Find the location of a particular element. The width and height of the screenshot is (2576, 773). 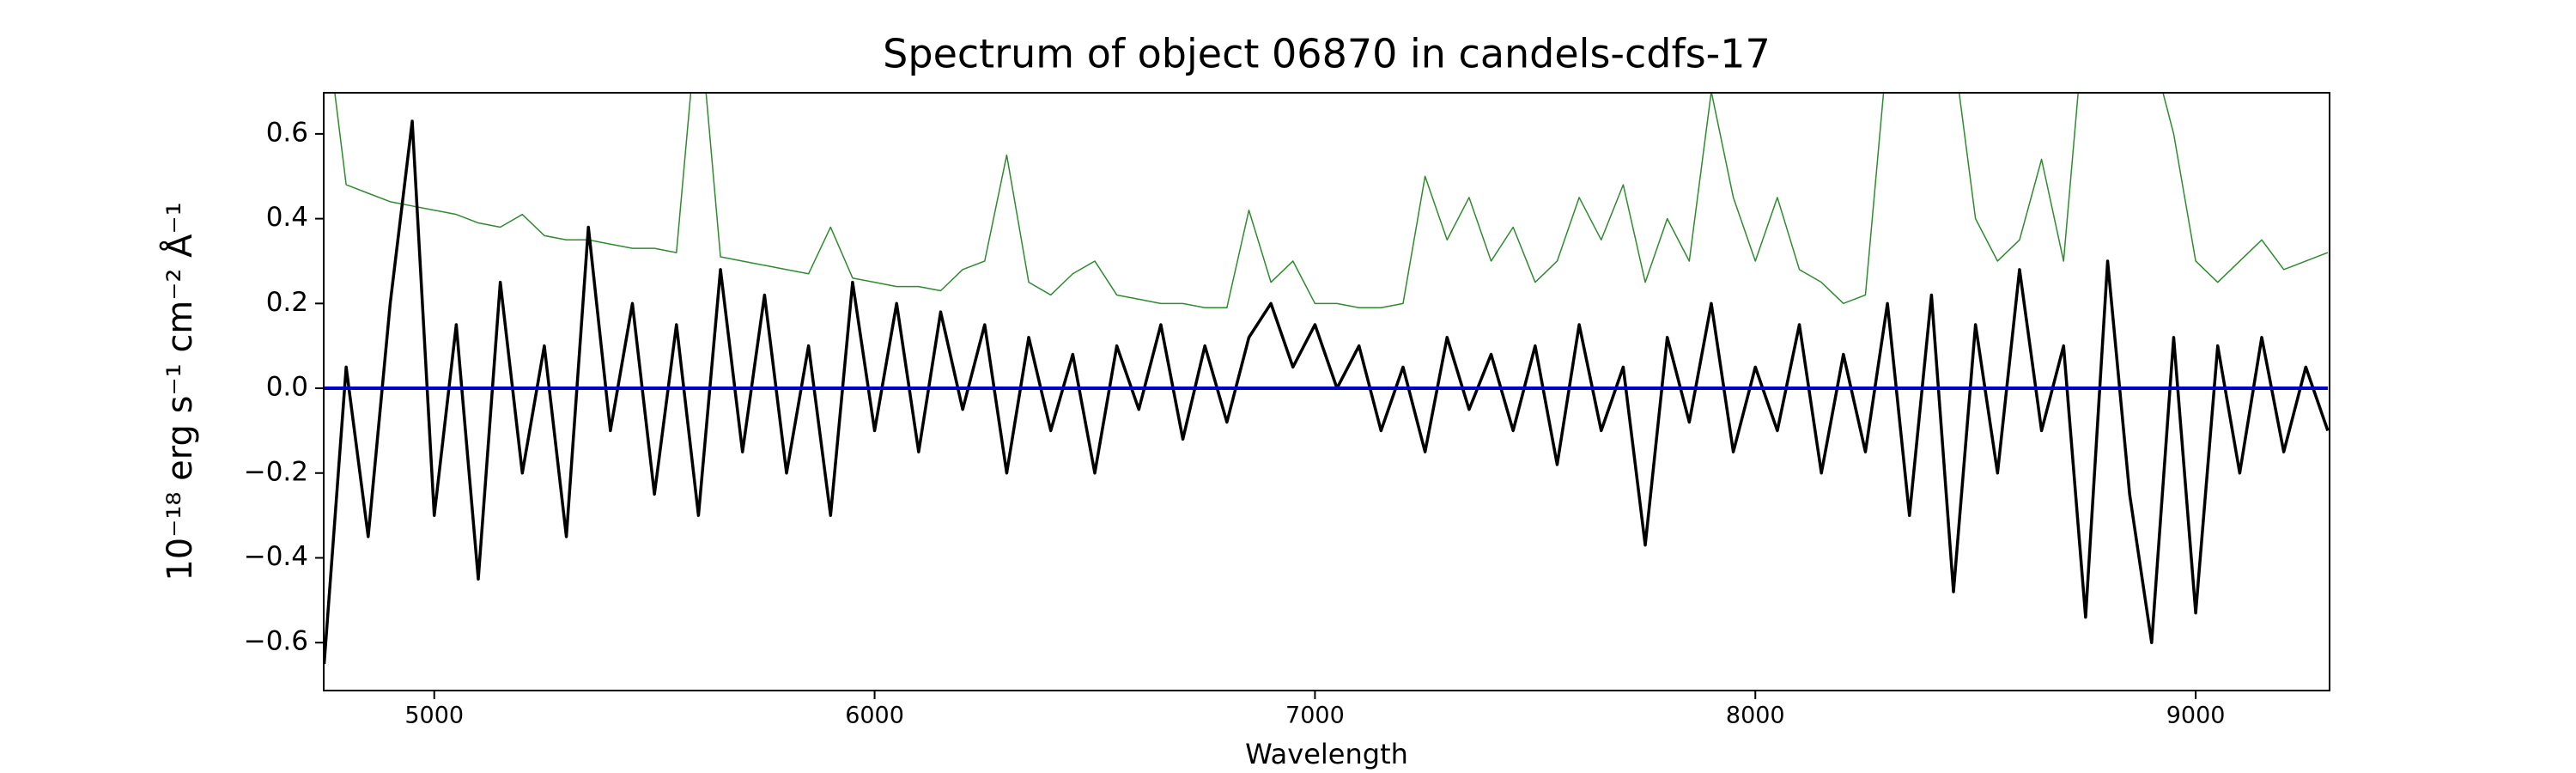

x-axis-label: Wavelength is located at coordinates (1327, 754).